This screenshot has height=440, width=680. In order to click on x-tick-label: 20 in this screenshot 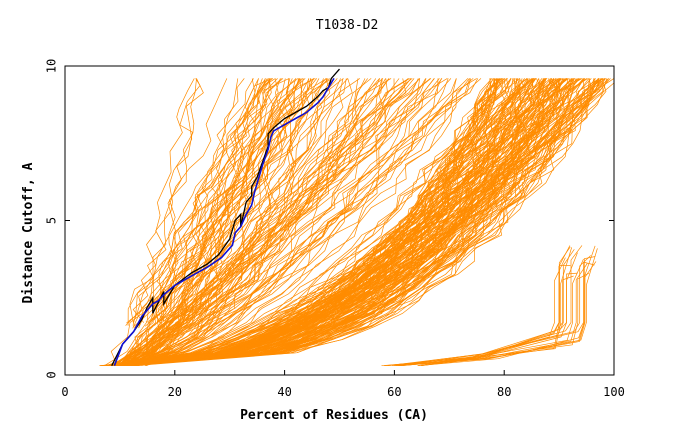, I will do `click(175, 392)`.